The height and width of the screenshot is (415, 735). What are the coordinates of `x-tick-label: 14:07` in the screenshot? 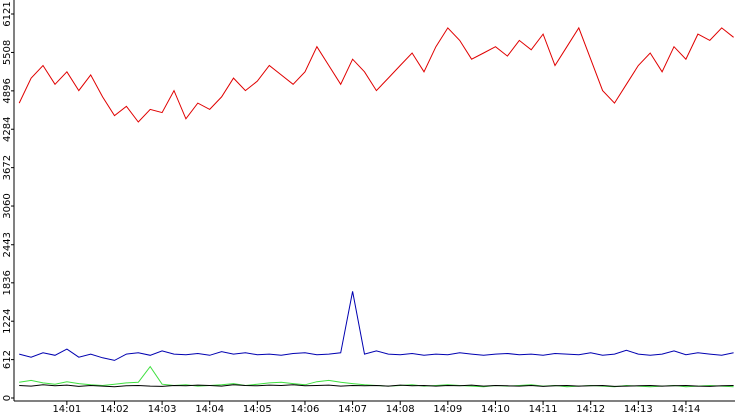 It's located at (352, 409).